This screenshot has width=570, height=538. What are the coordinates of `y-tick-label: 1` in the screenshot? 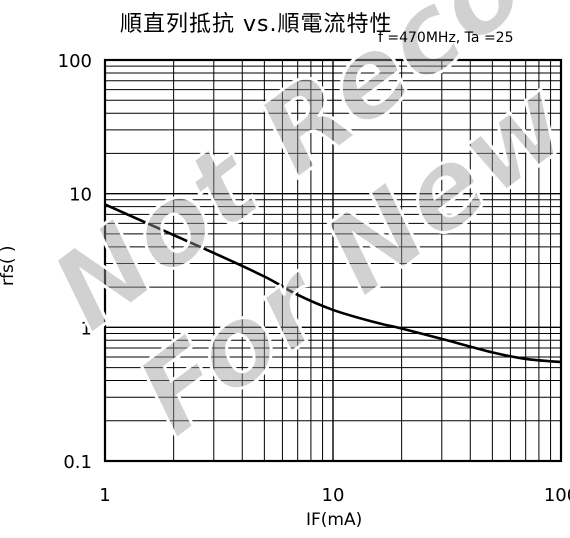 It's located at (86, 328).